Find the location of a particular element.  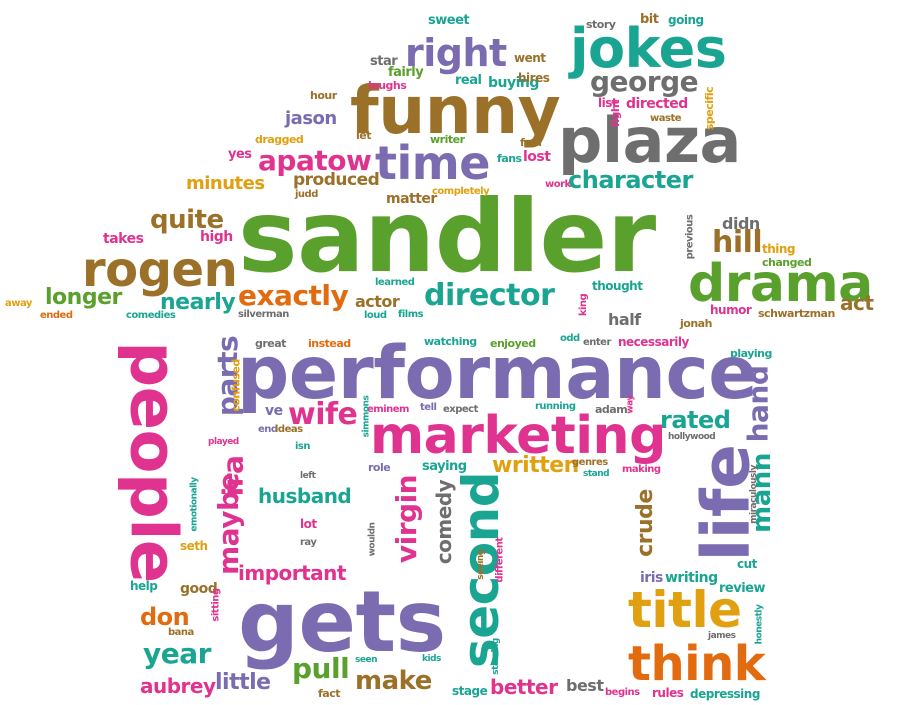

word-funny: funny is located at coordinates (455, 110).